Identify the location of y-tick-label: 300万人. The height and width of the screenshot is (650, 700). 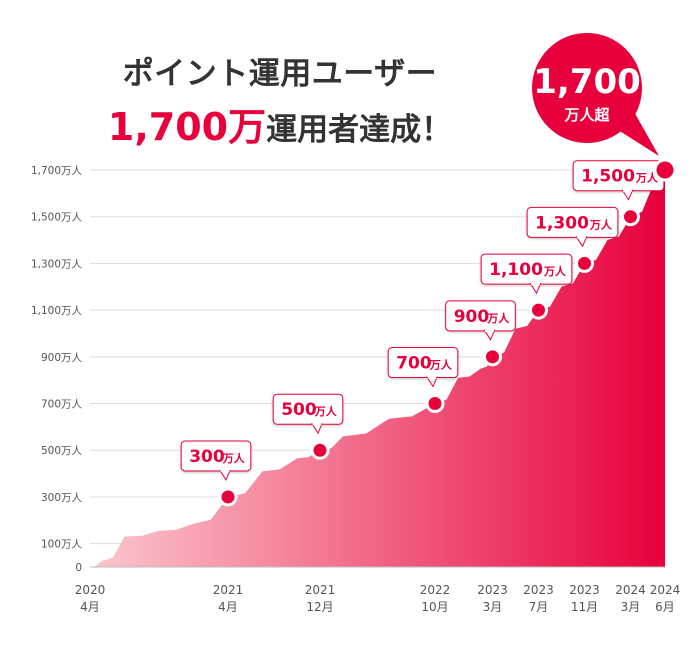
(62, 498).